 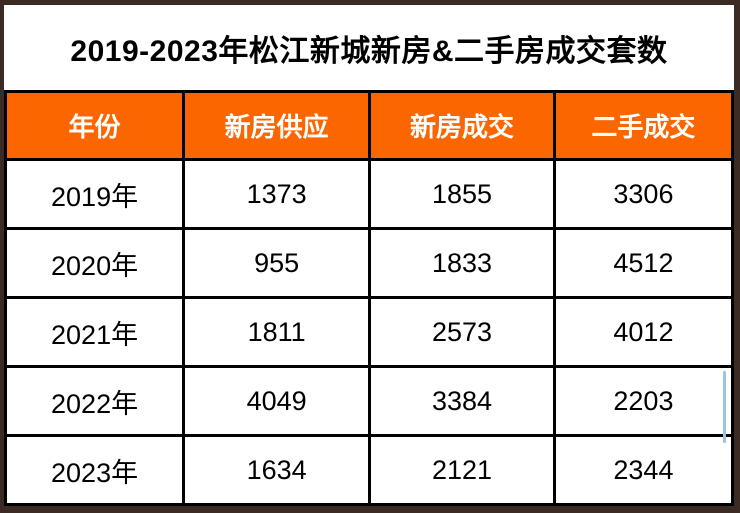 What do you see at coordinates (462, 470) in the screenshot?
I see `value-cell: 2121` at bounding box center [462, 470].